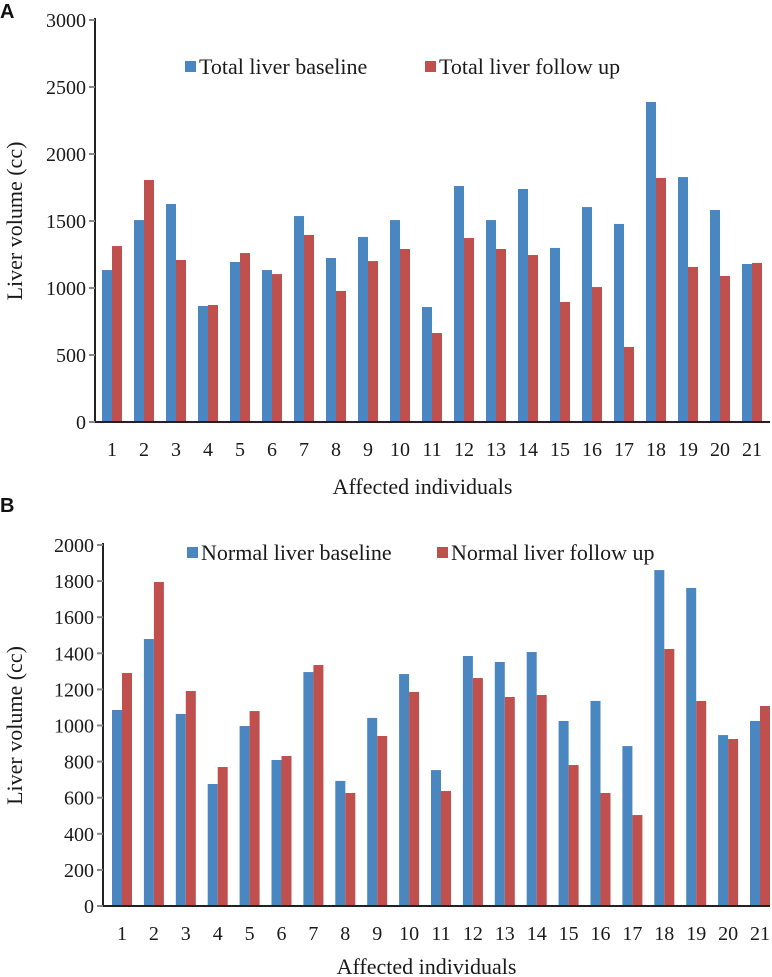  Describe the element at coordinates (7, 506) in the screenshot. I see `panel-label: B` at that location.